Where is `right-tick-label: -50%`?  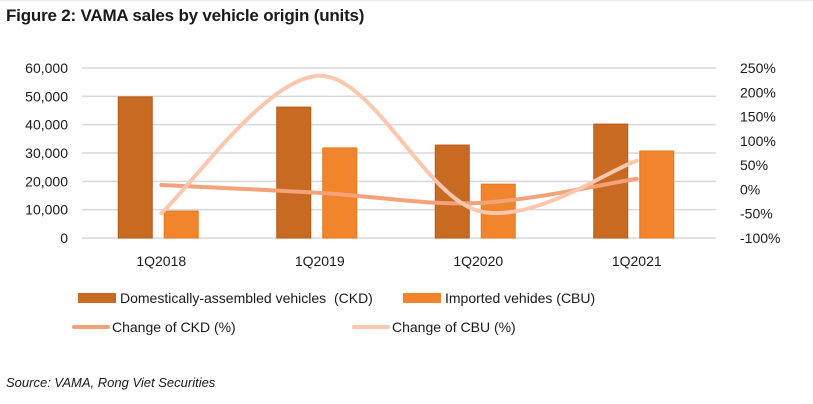
right-tick-label: -50% is located at coordinates (756, 214).